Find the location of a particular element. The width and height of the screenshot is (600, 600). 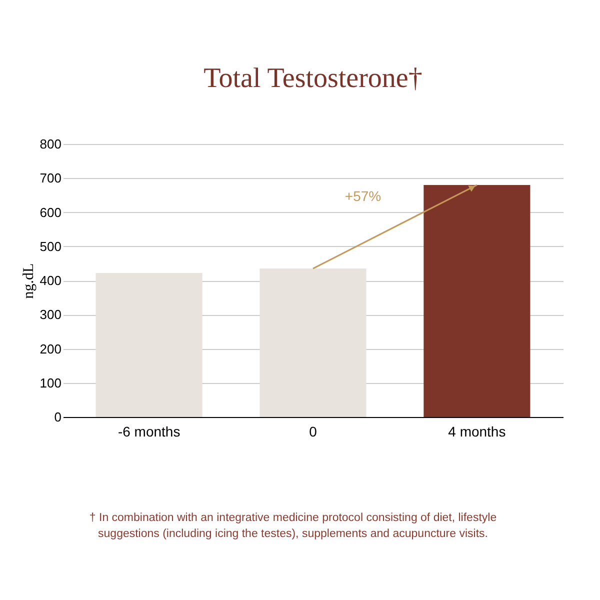

x-tick-label: 0 is located at coordinates (313, 432).